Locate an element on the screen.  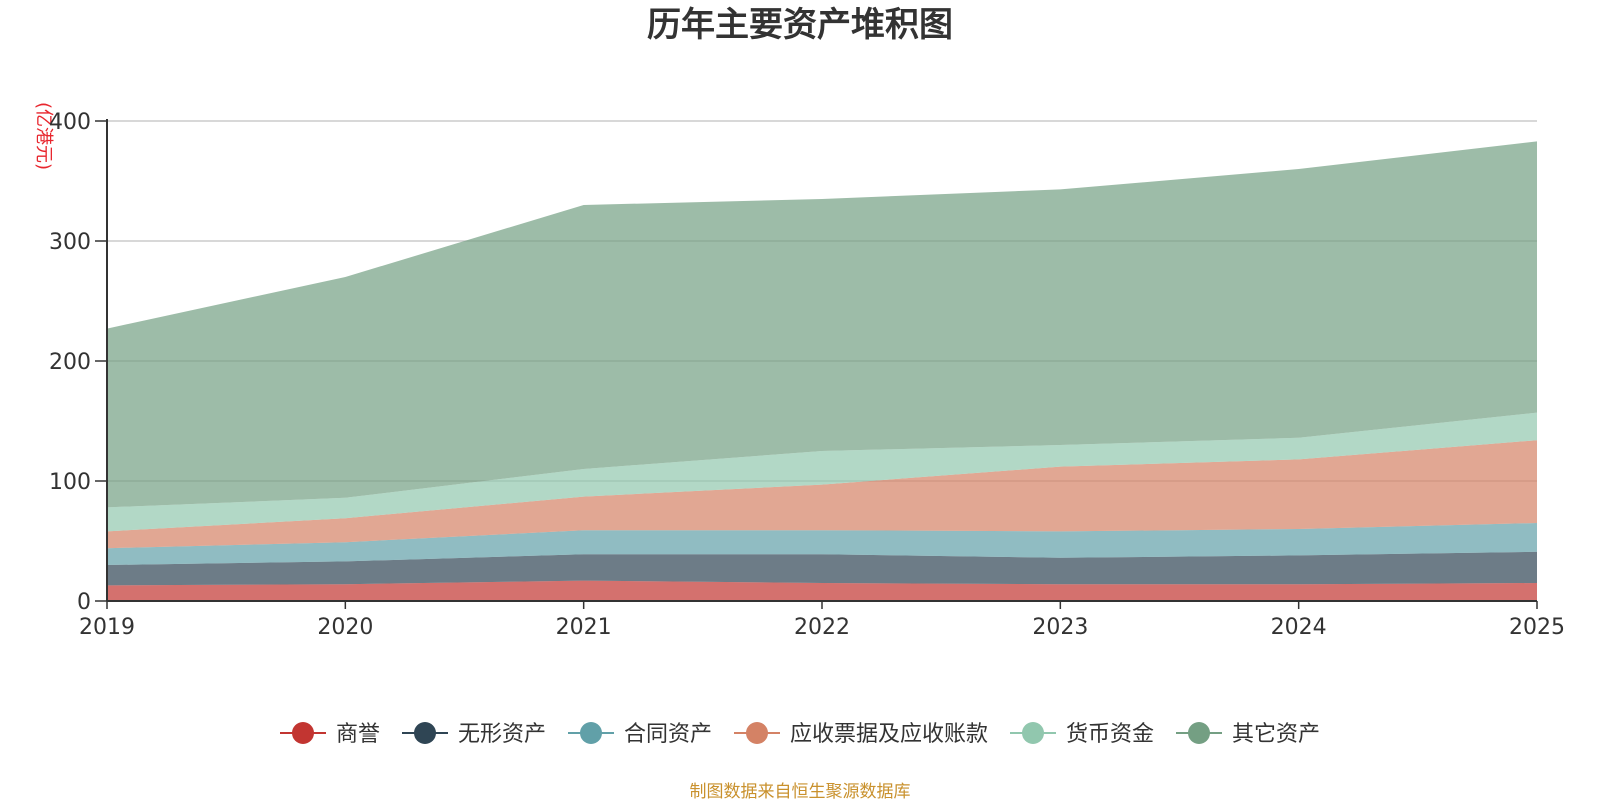
legend-label-6: 其它资产 is located at coordinates (1276, 734).